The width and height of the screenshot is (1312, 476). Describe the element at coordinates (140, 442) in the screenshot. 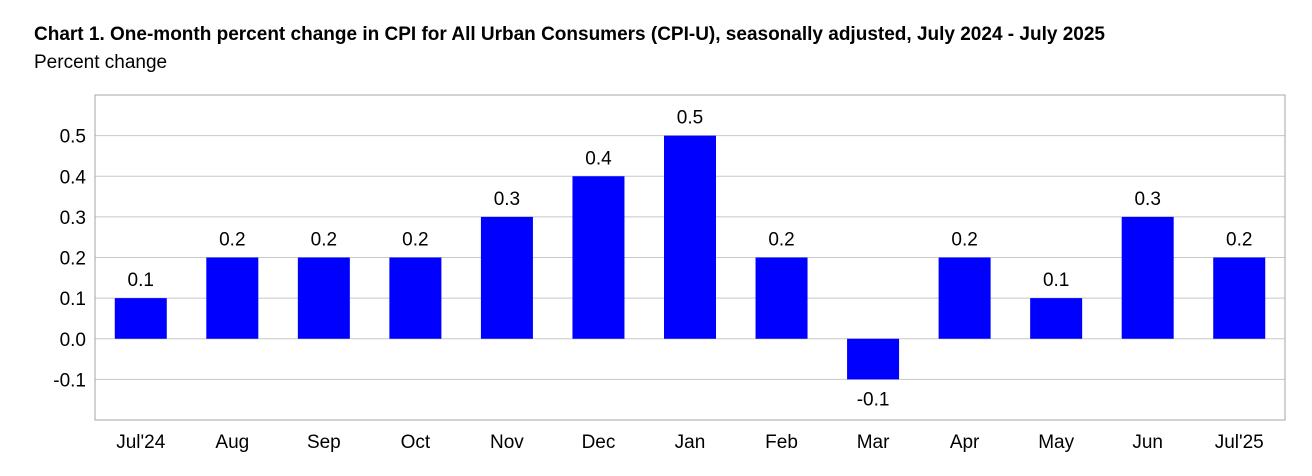

I see `x-tick-label: Jul'24` at that location.